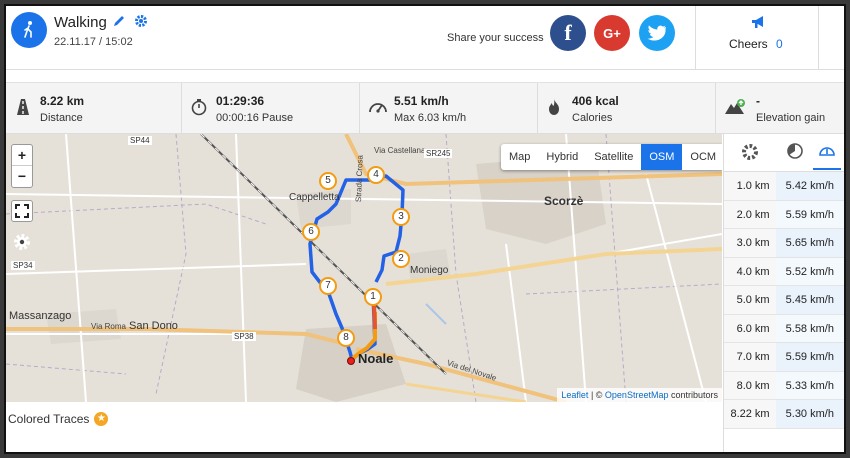 This screenshot has height=458, width=850. What do you see at coordinates (311, 232) in the screenshot?
I see `track-marker-6: 6` at bounding box center [311, 232].